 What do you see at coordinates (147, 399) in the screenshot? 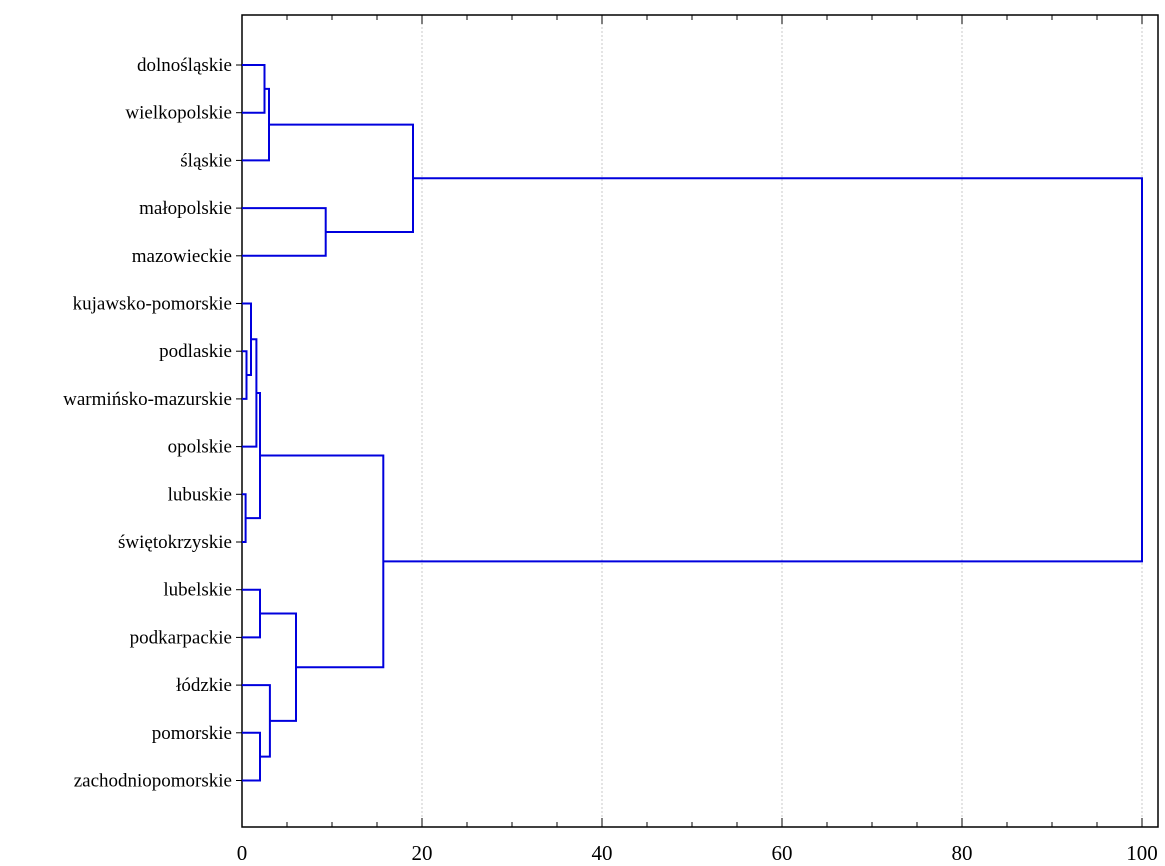
I see `leaf-label: warmińsko-mazurskie` at bounding box center [147, 399].